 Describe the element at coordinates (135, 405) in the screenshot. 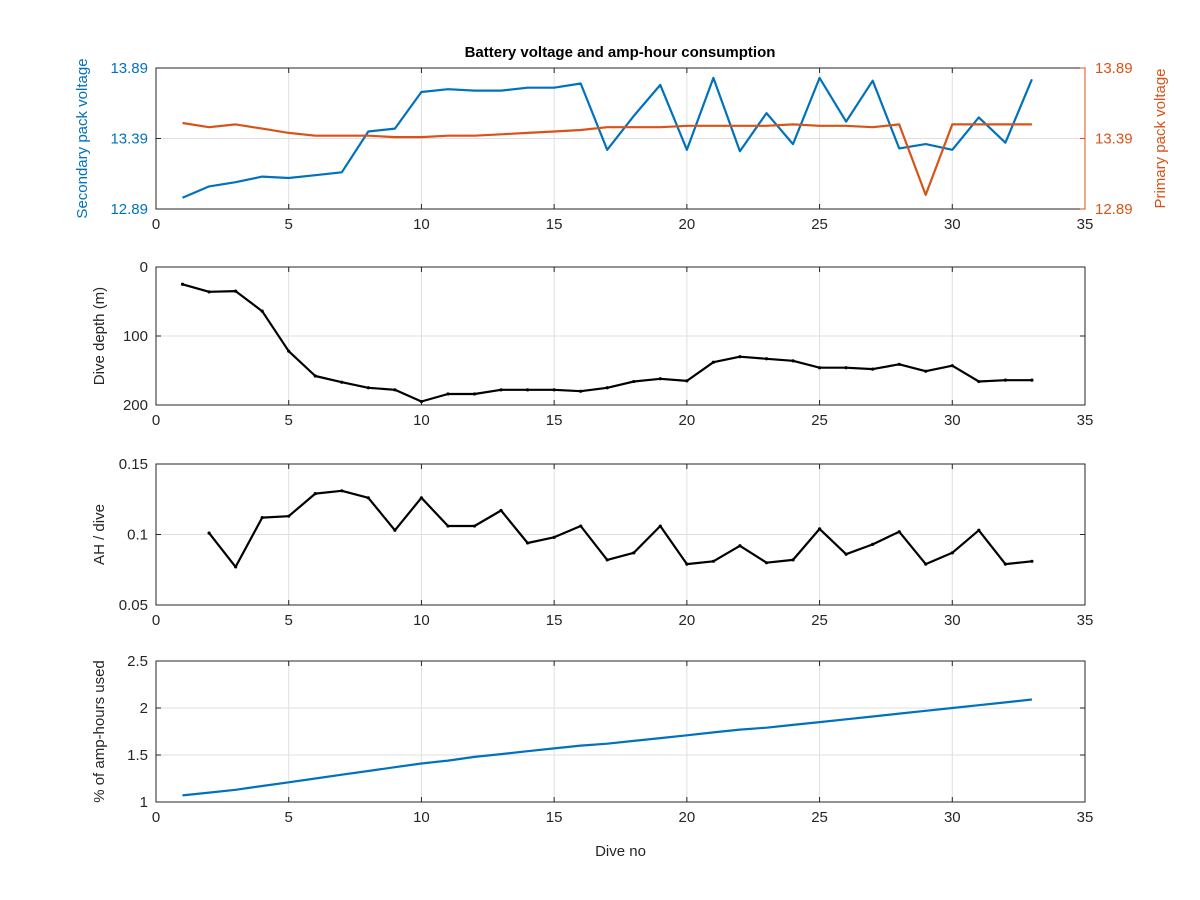

I see `y-tick-label: 200` at that location.